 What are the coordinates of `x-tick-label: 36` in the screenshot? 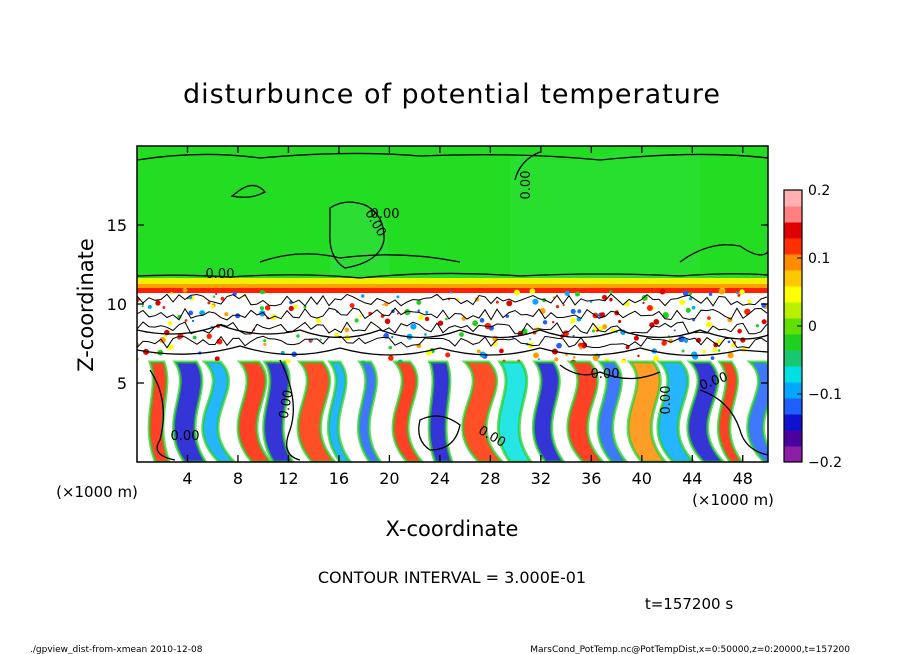 It's located at (591, 478).